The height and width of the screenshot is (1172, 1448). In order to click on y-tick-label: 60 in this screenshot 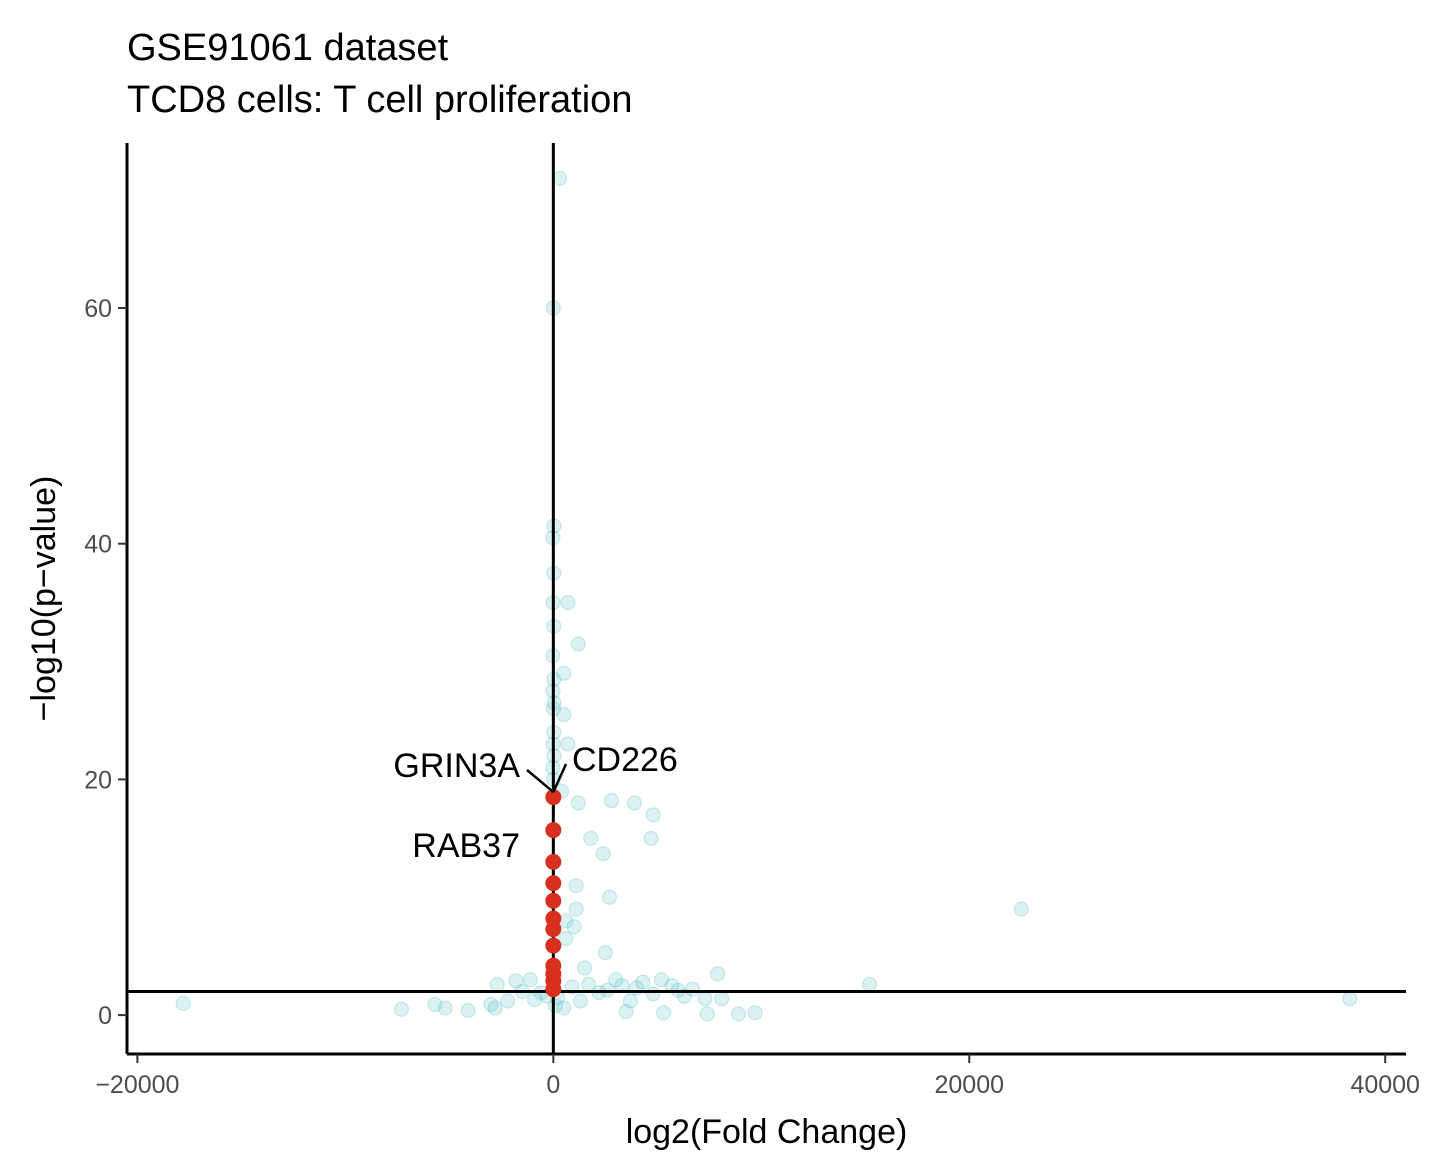, I will do `click(98, 309)`.